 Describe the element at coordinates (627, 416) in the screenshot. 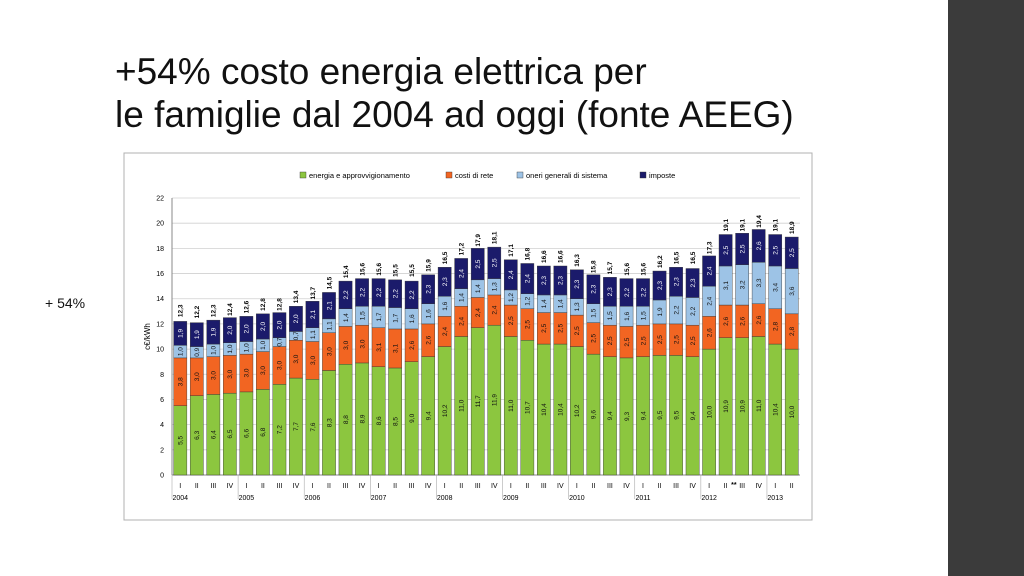

I see `segment-label: 9,3` at that location.